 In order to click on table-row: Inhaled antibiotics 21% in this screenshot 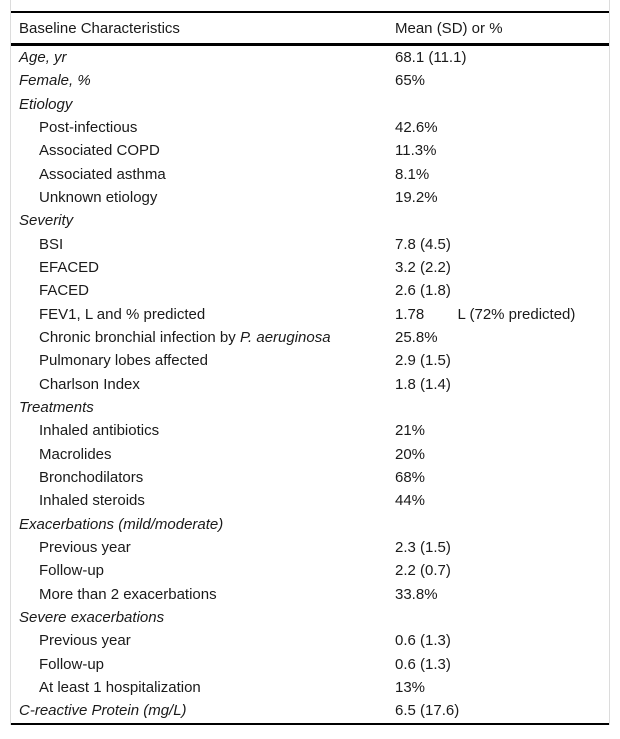, I will do `click(310, 430)`.